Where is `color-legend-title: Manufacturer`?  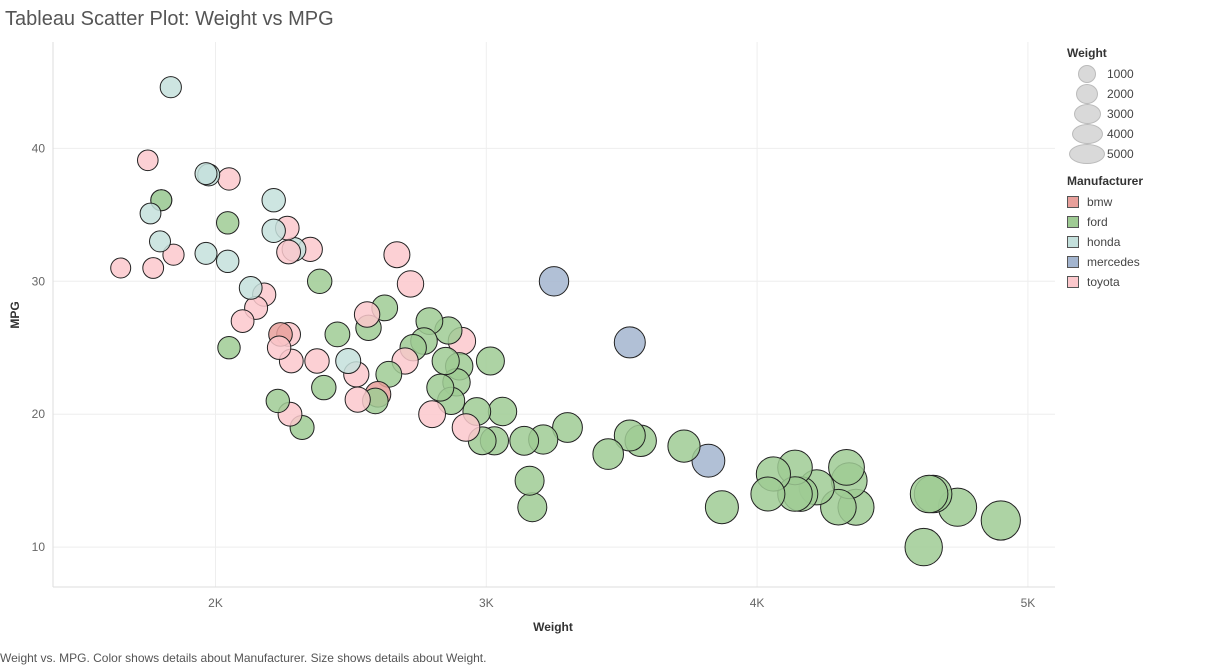
color-legend-title: Manufacturer is located at coordinates (1105, 181).